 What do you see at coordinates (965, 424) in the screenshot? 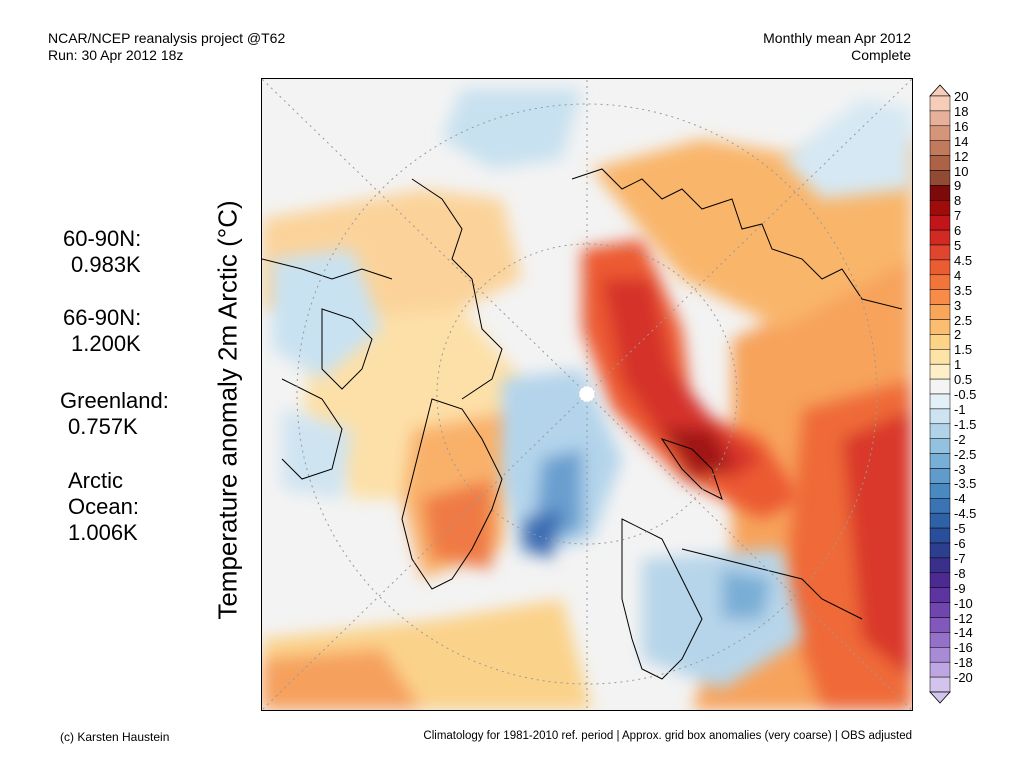
I see `colorbar-tick-label: -1.5` at bounding box center [965, 424].